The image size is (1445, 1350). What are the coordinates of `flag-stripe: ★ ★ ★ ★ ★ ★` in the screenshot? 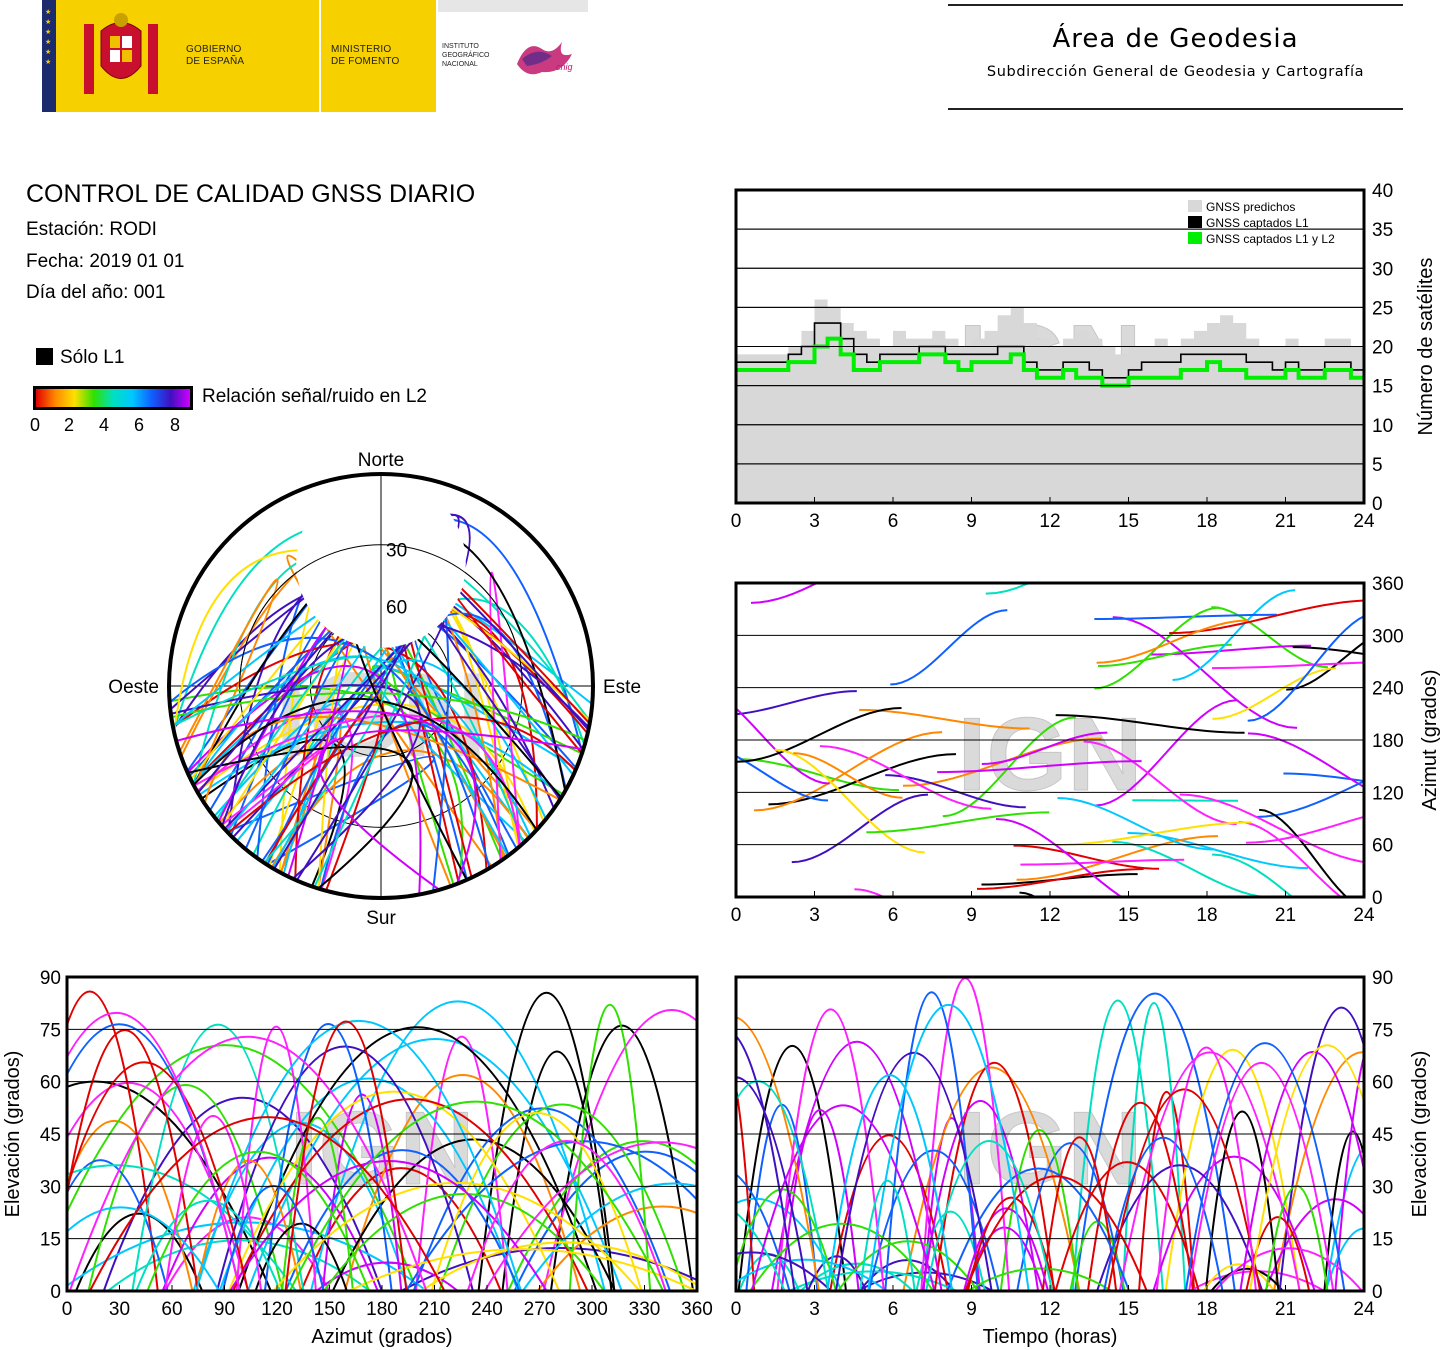 It's located at (49, 56).